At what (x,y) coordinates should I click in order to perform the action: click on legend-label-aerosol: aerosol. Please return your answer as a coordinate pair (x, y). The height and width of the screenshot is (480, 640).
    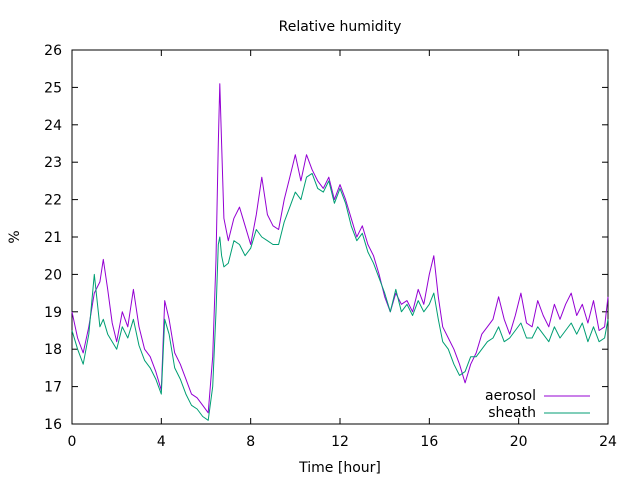
    Looking at the image, I should click on (510, 396).